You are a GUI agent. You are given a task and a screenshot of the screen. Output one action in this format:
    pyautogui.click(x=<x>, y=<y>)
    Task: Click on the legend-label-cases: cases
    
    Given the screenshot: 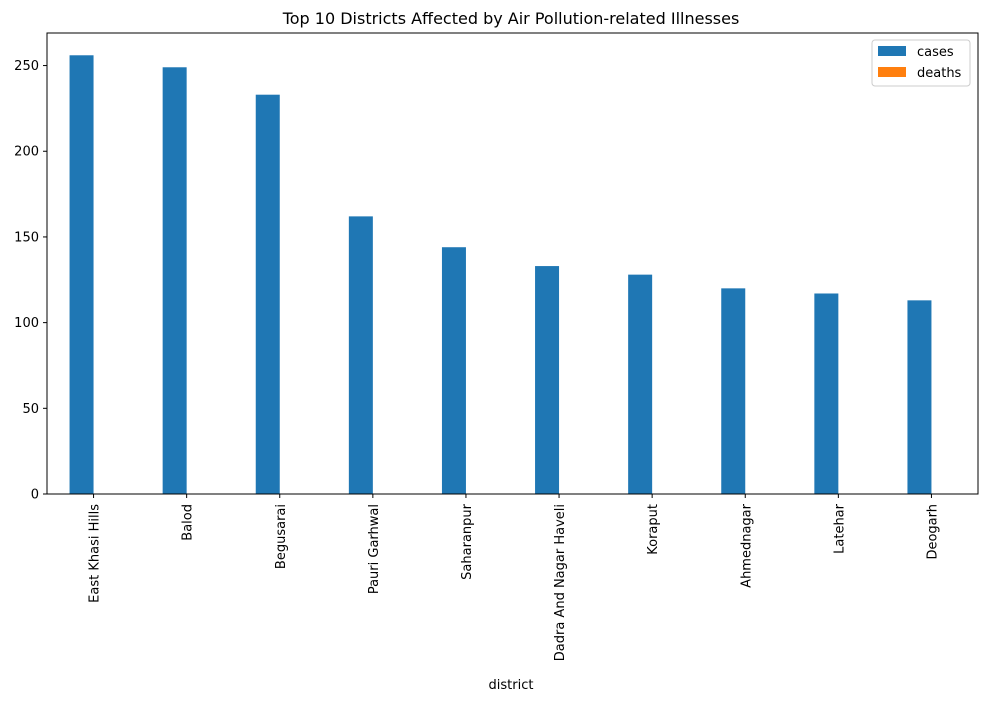 What is the action you would take?
    pyautogui.click(x=935, y=52)
    